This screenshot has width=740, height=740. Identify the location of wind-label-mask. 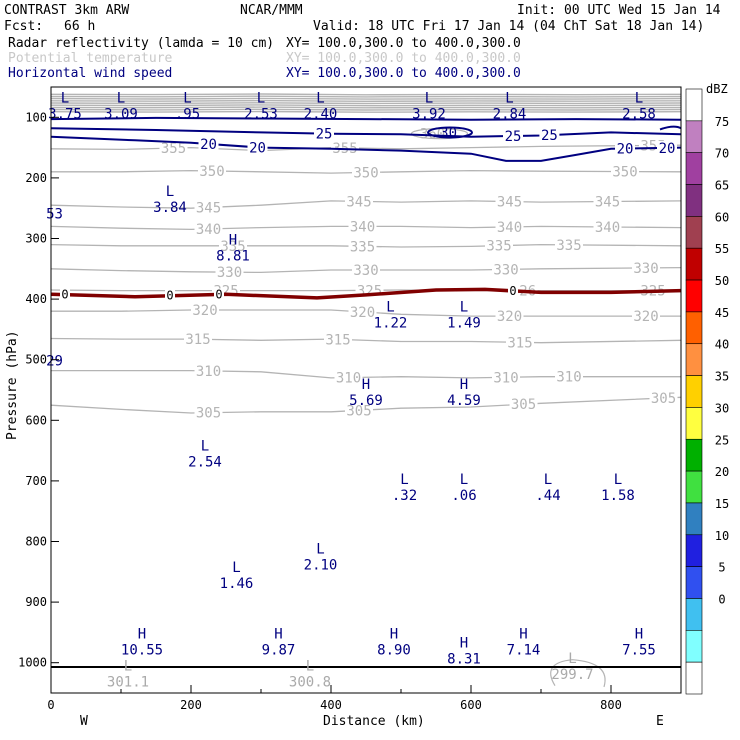
(513, 135).